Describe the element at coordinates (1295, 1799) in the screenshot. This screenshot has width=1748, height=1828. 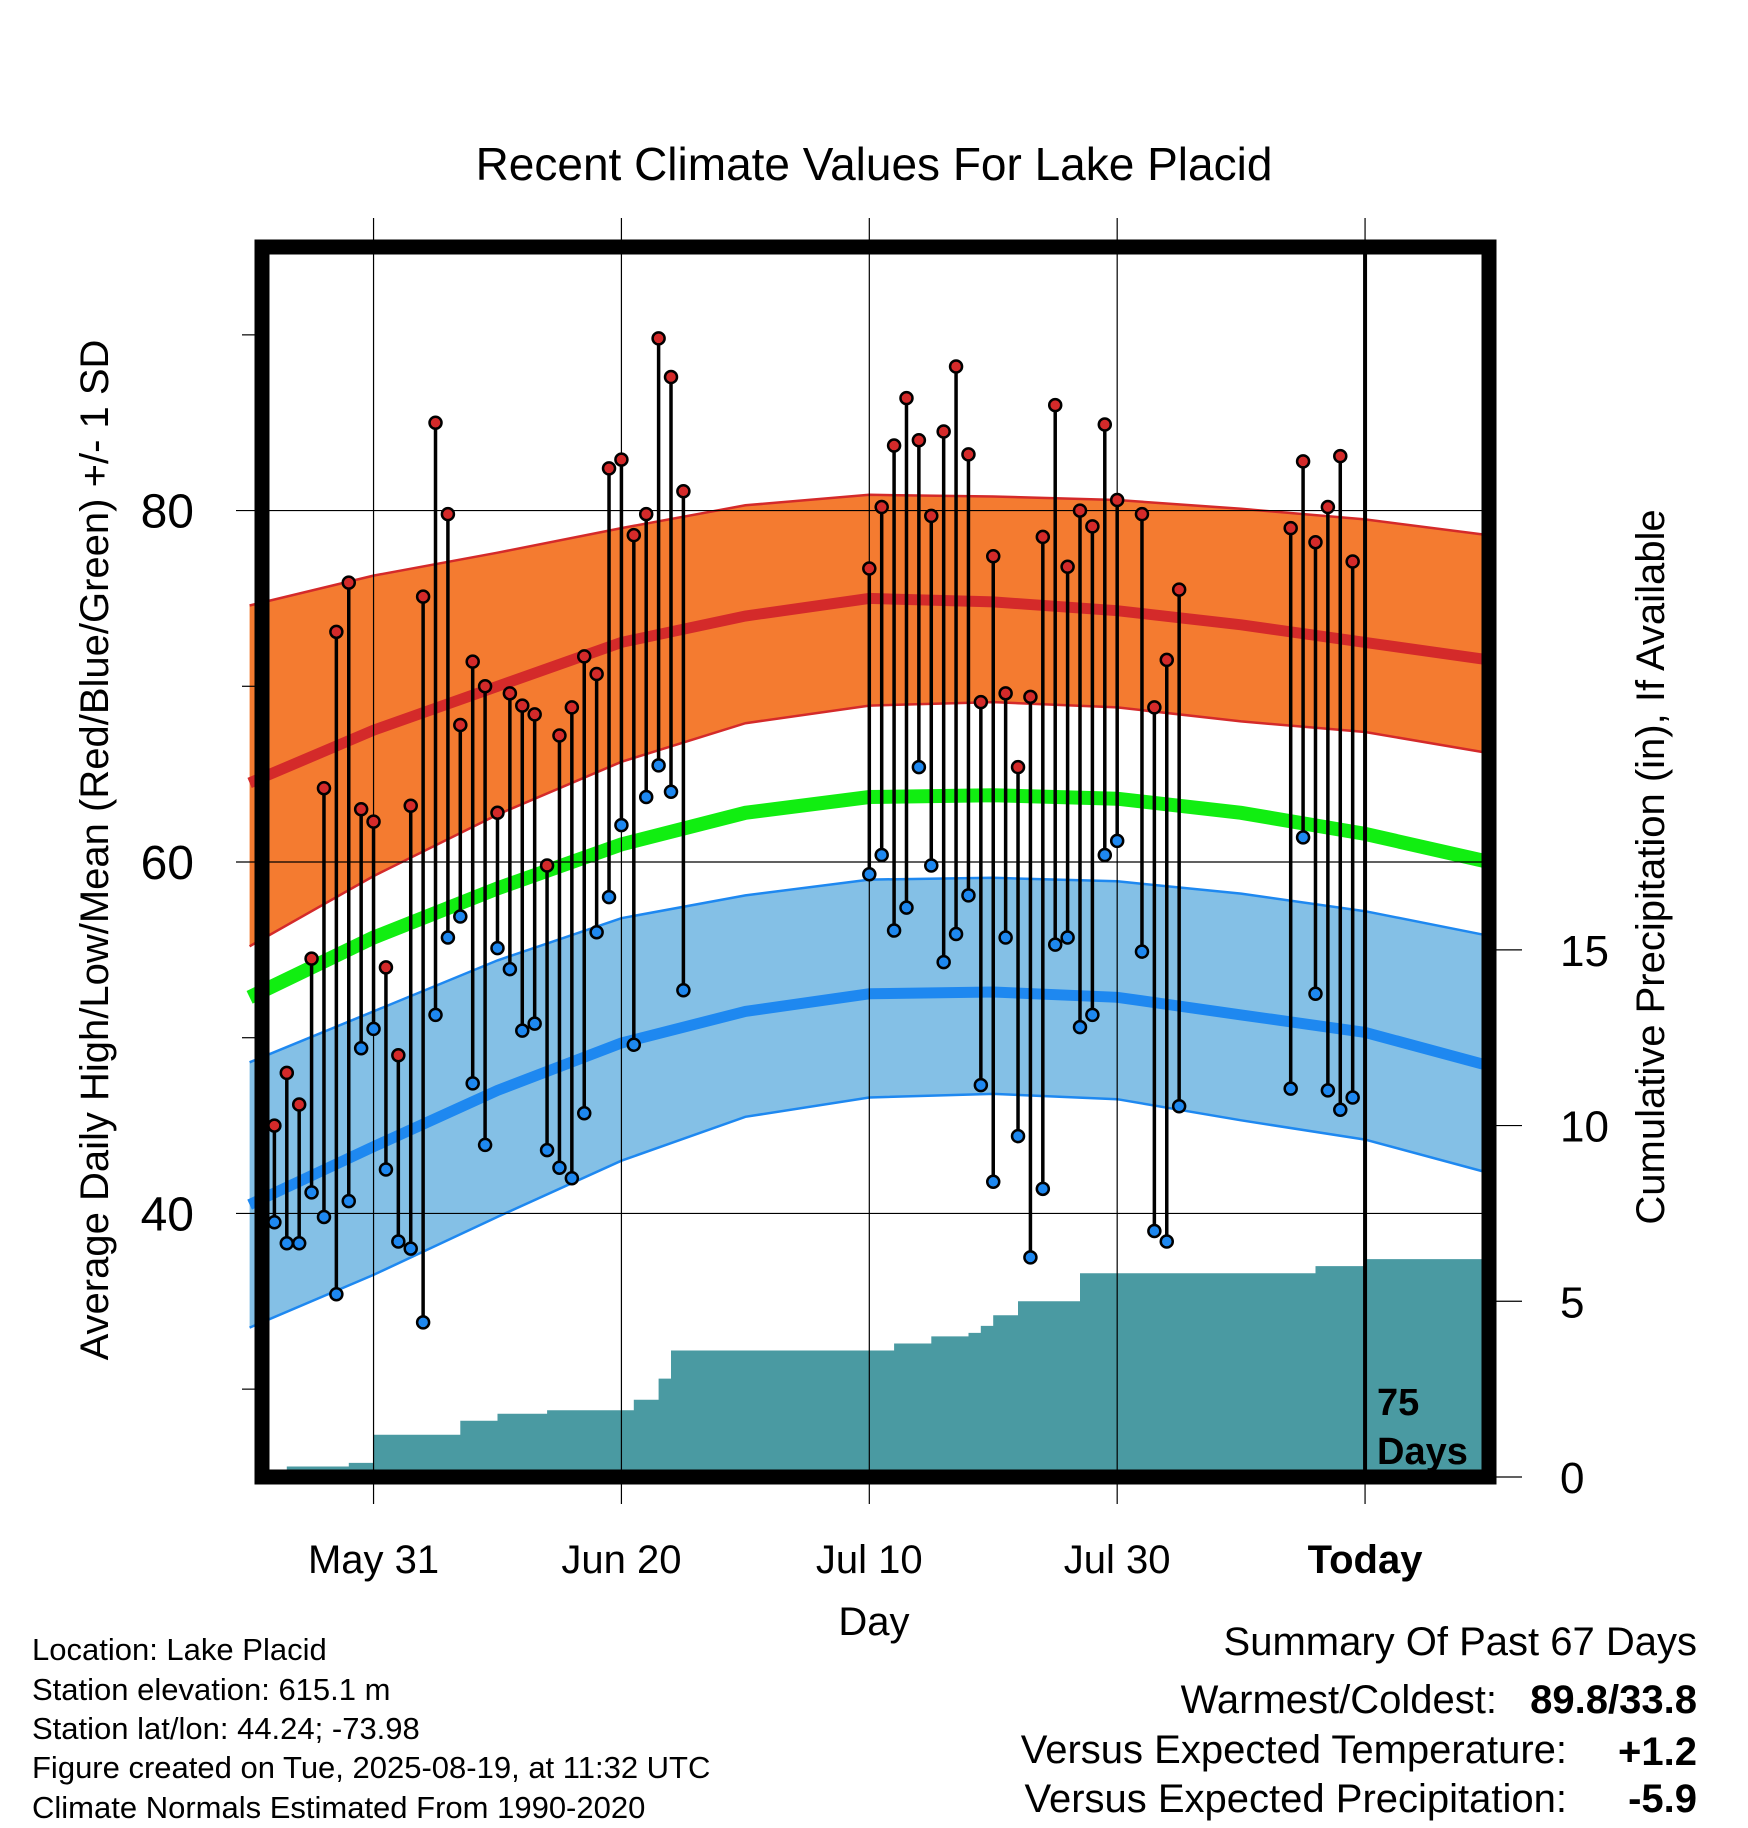
I see `summary-precip-label: Versus Expected Precipitation:` at that location.